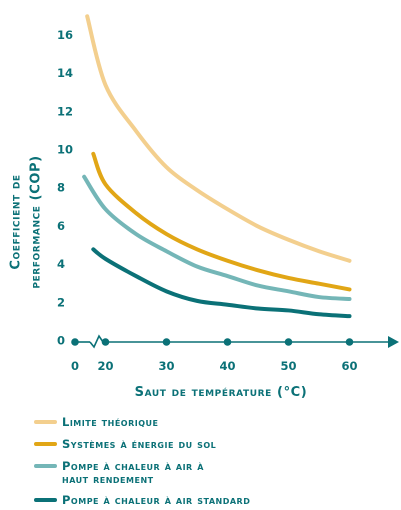 The width and height of the screenshot is (401, 510). I want to click on x-tick-label-20: 20, so click(105, 366).